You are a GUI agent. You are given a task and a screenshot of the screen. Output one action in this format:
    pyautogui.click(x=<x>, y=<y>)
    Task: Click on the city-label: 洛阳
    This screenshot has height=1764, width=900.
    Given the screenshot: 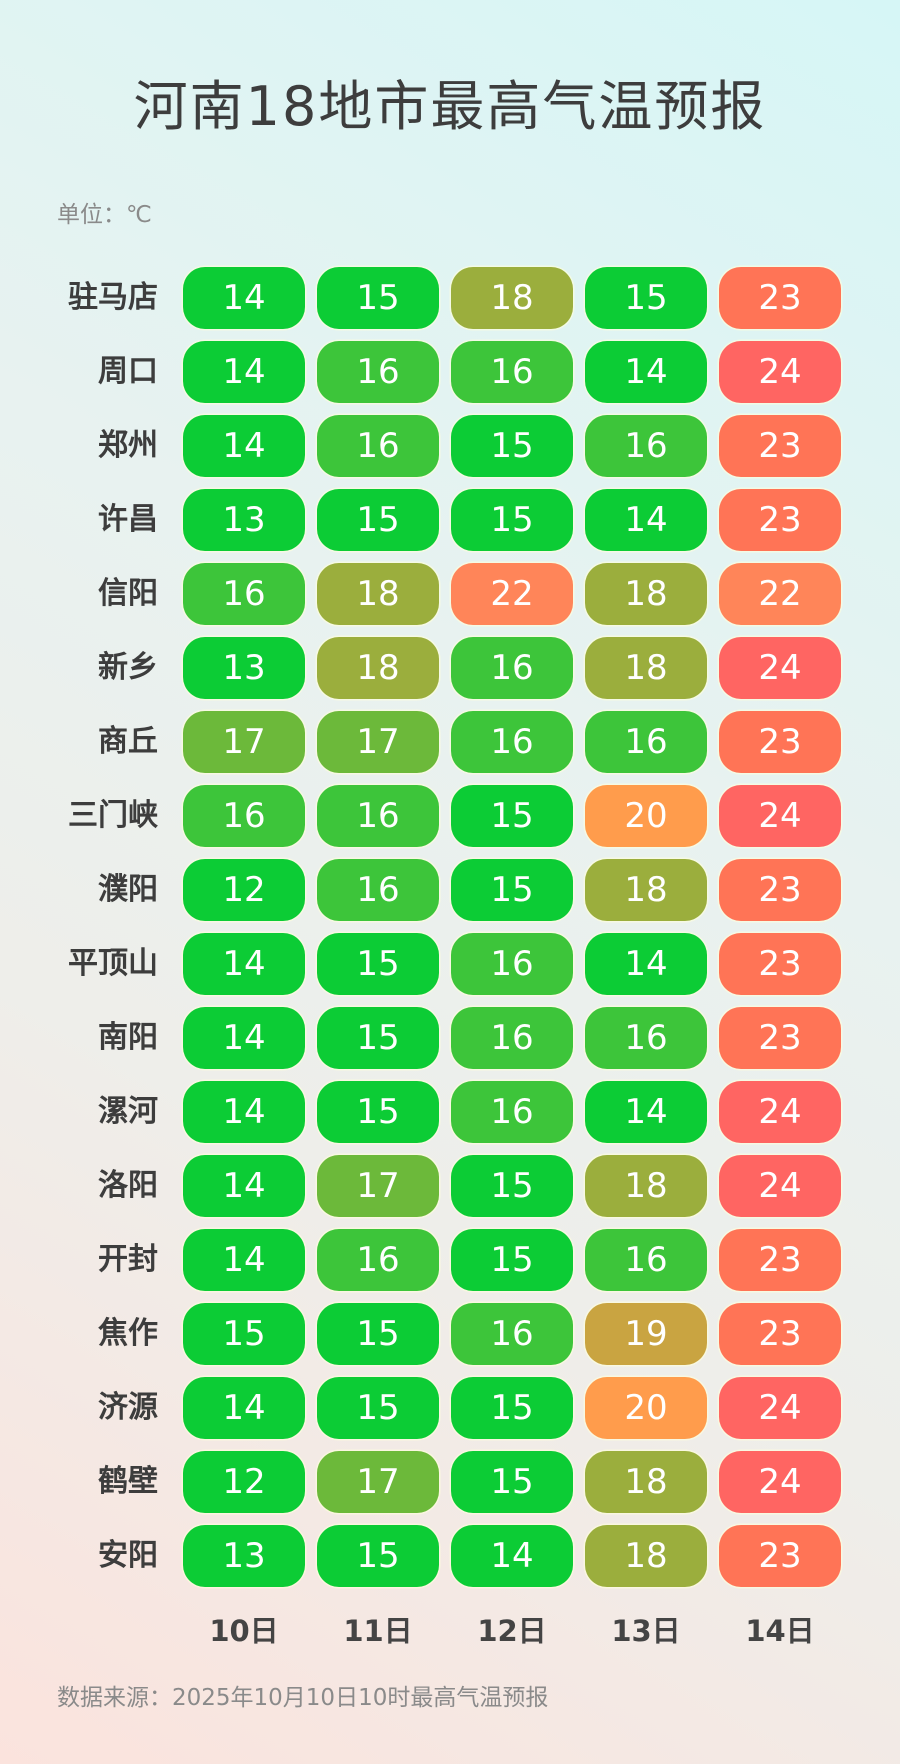 What is the action you would take?
    pyautogui.click(x=128, y=1185)
    